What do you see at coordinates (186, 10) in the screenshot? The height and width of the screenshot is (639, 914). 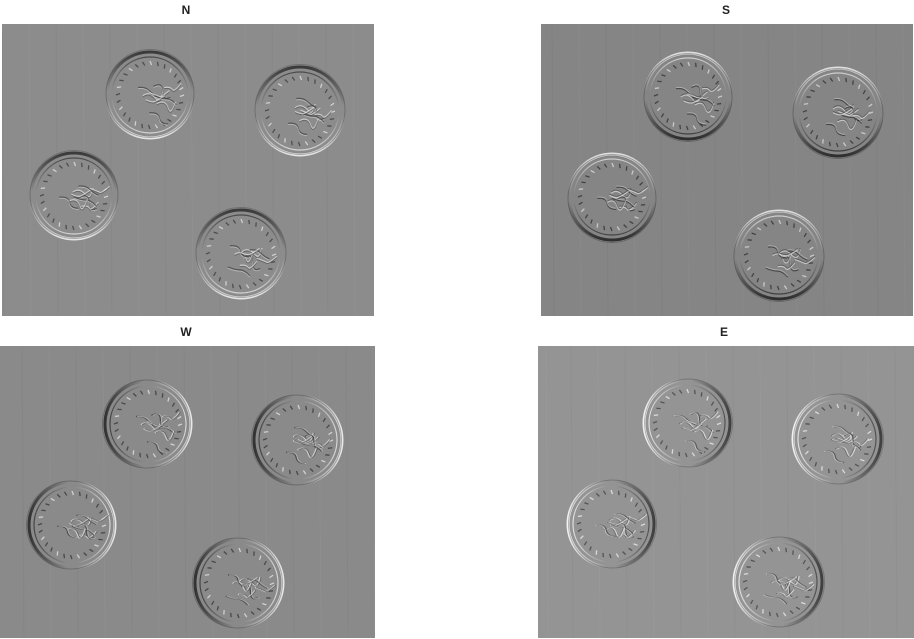 I see `panel-title-n: N` at bounding box center [186, 10].